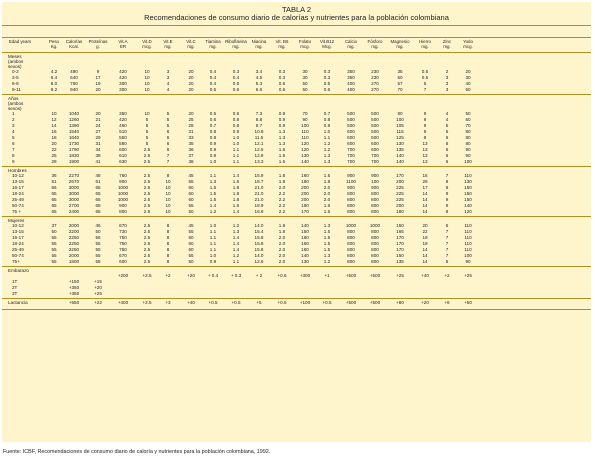 This screenshot has height=461, width=595. What do you see at coordinates (13, 161) in the screenshot?
I see `row-label: 9` at bounding box center [13, 161].